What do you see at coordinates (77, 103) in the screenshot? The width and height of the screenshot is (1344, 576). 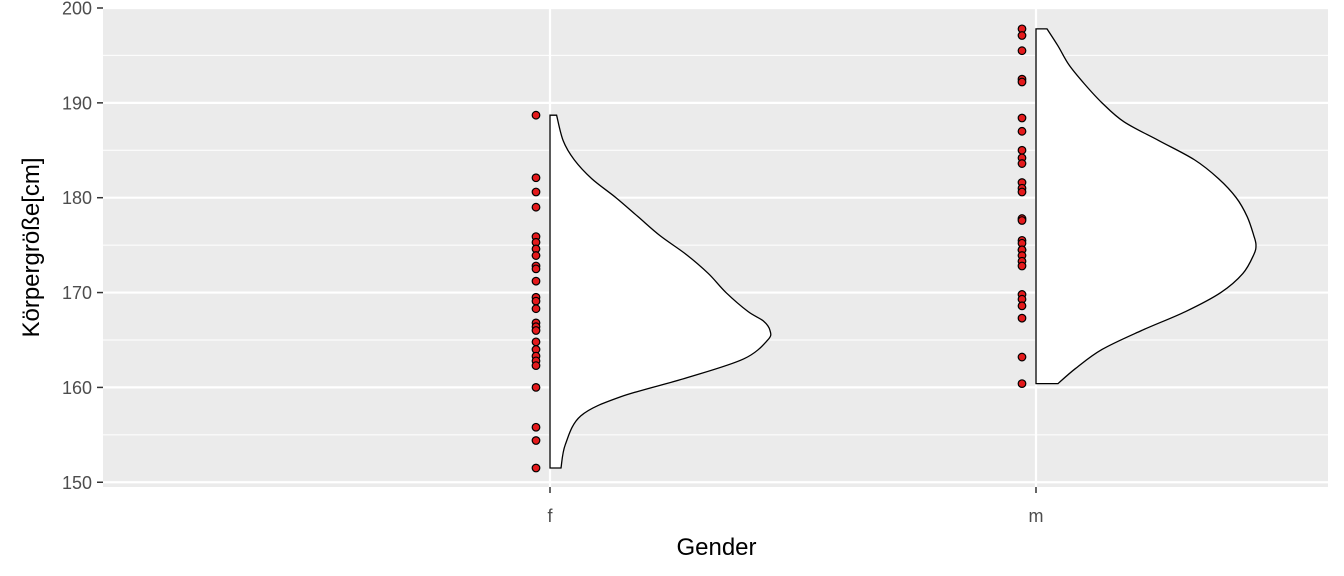 I see `y-tick-label: 190` at bounding box center [77, 103].